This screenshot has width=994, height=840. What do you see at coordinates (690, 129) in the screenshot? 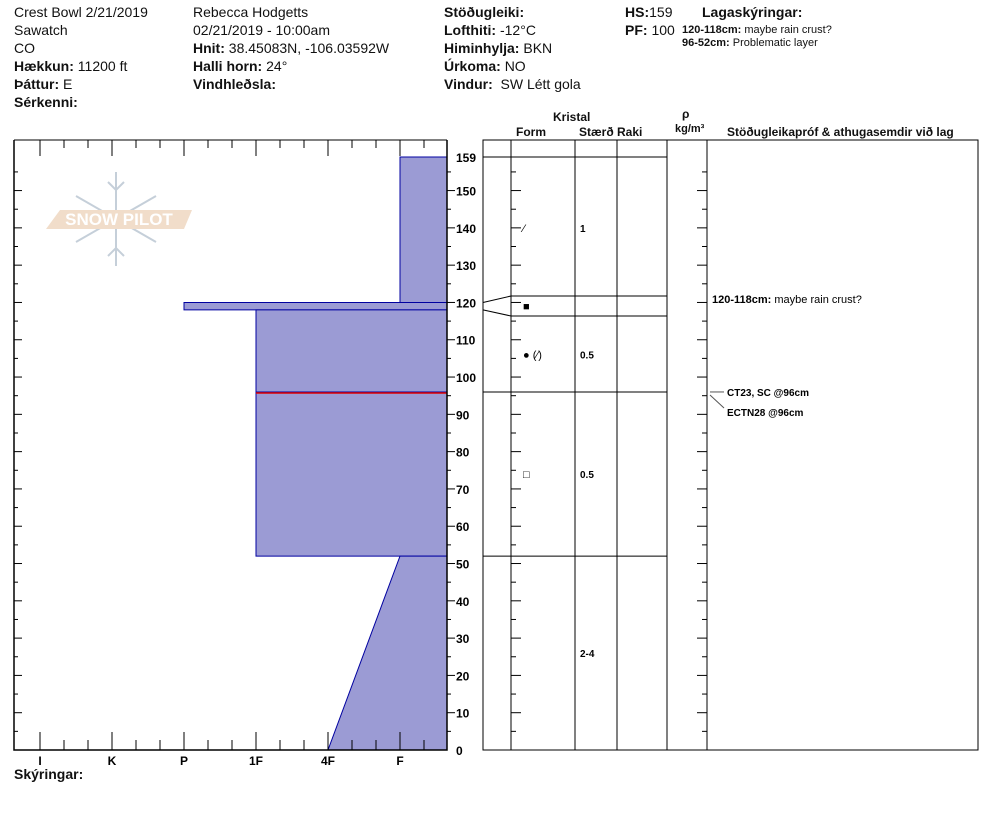
I see `col-density: kg/m³` at bounding box center [690, 129].